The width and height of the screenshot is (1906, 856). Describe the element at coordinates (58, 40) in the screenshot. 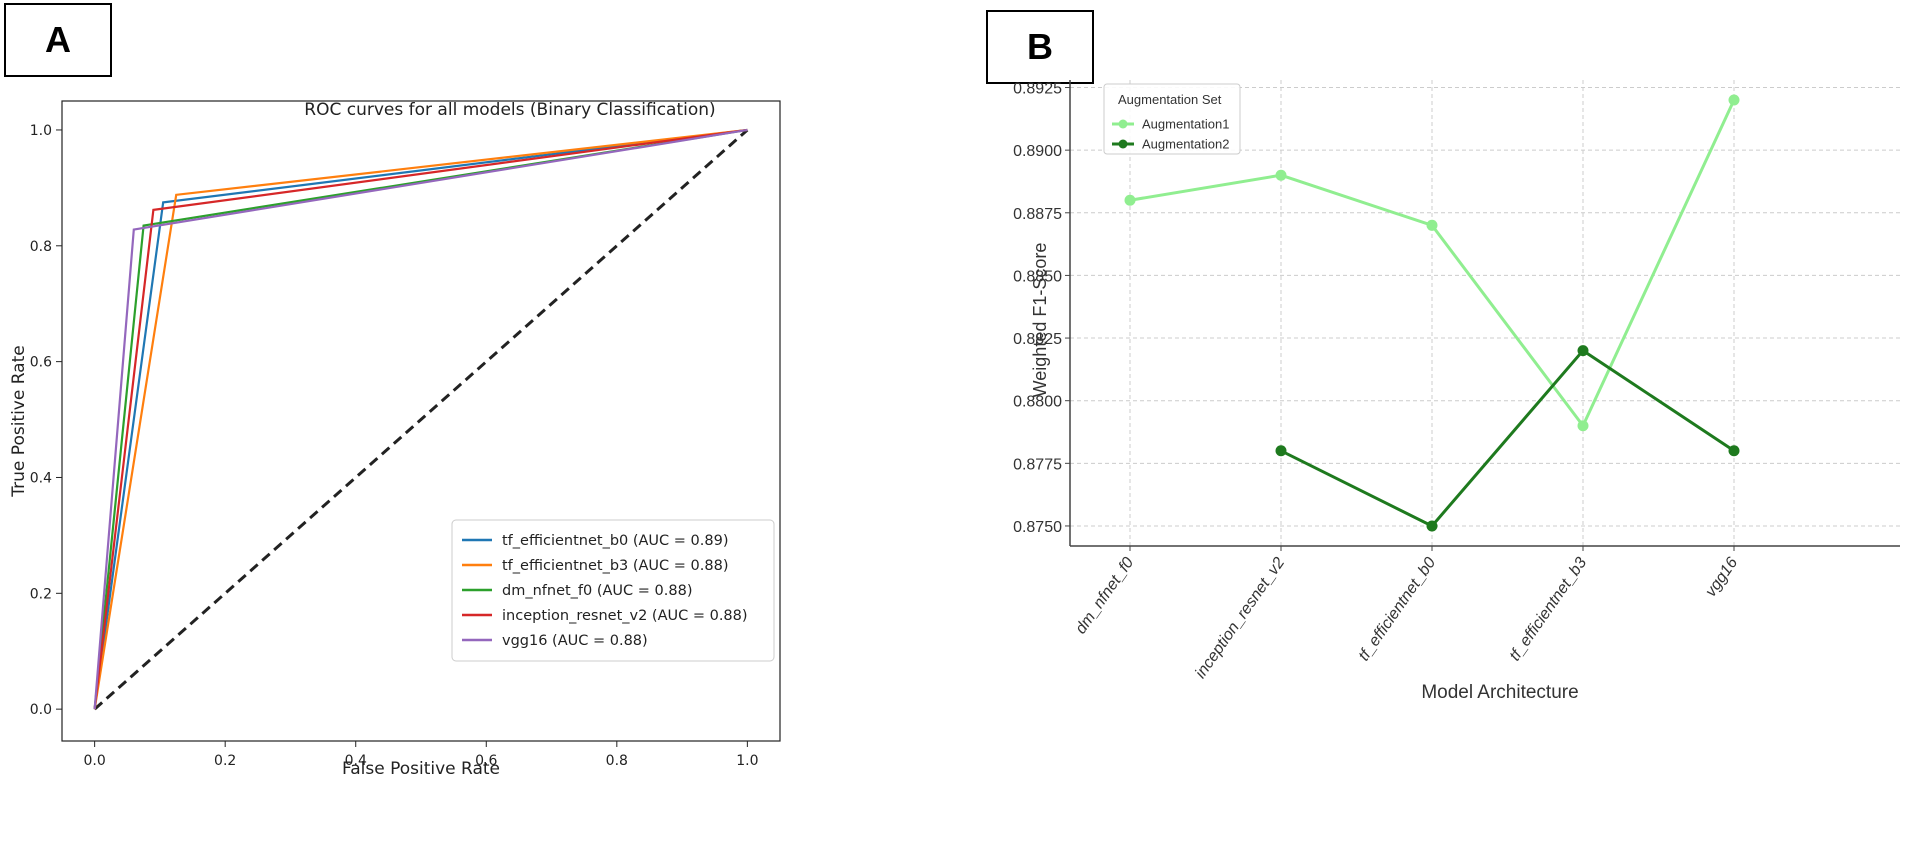

I see `panel-label-a: A` at that location.